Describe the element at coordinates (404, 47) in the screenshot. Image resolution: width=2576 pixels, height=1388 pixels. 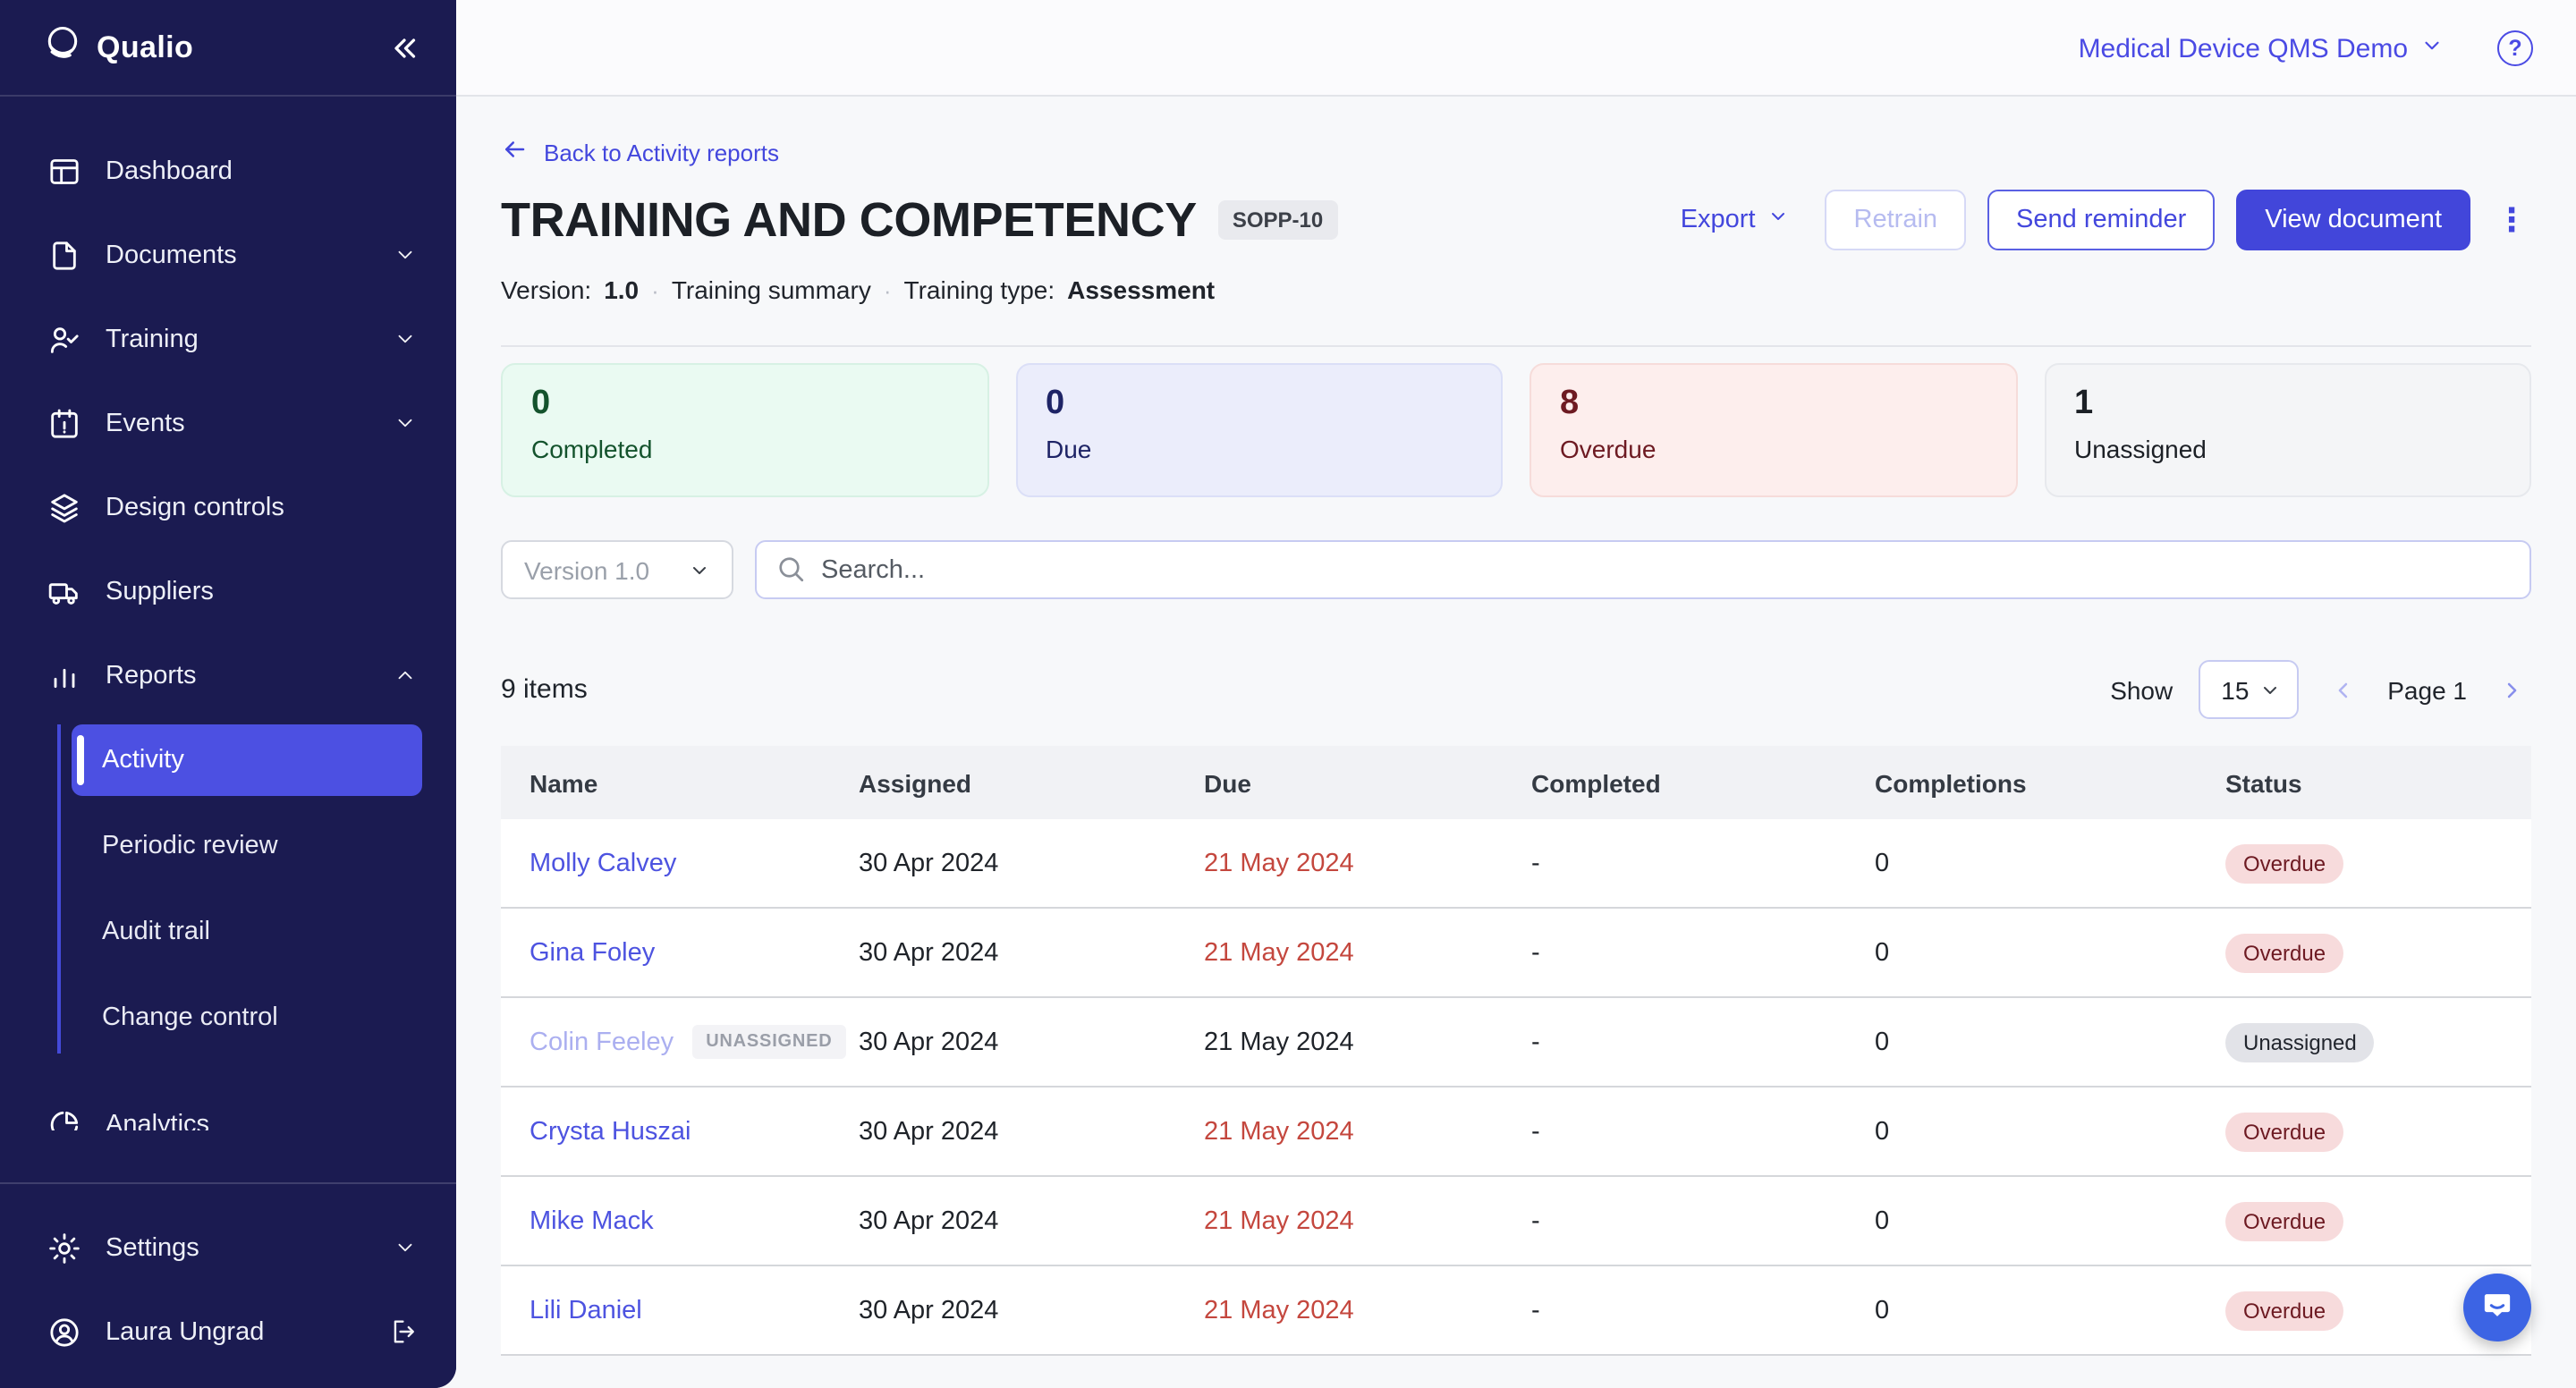
I see `collapse-sidebar-icon` at that location.